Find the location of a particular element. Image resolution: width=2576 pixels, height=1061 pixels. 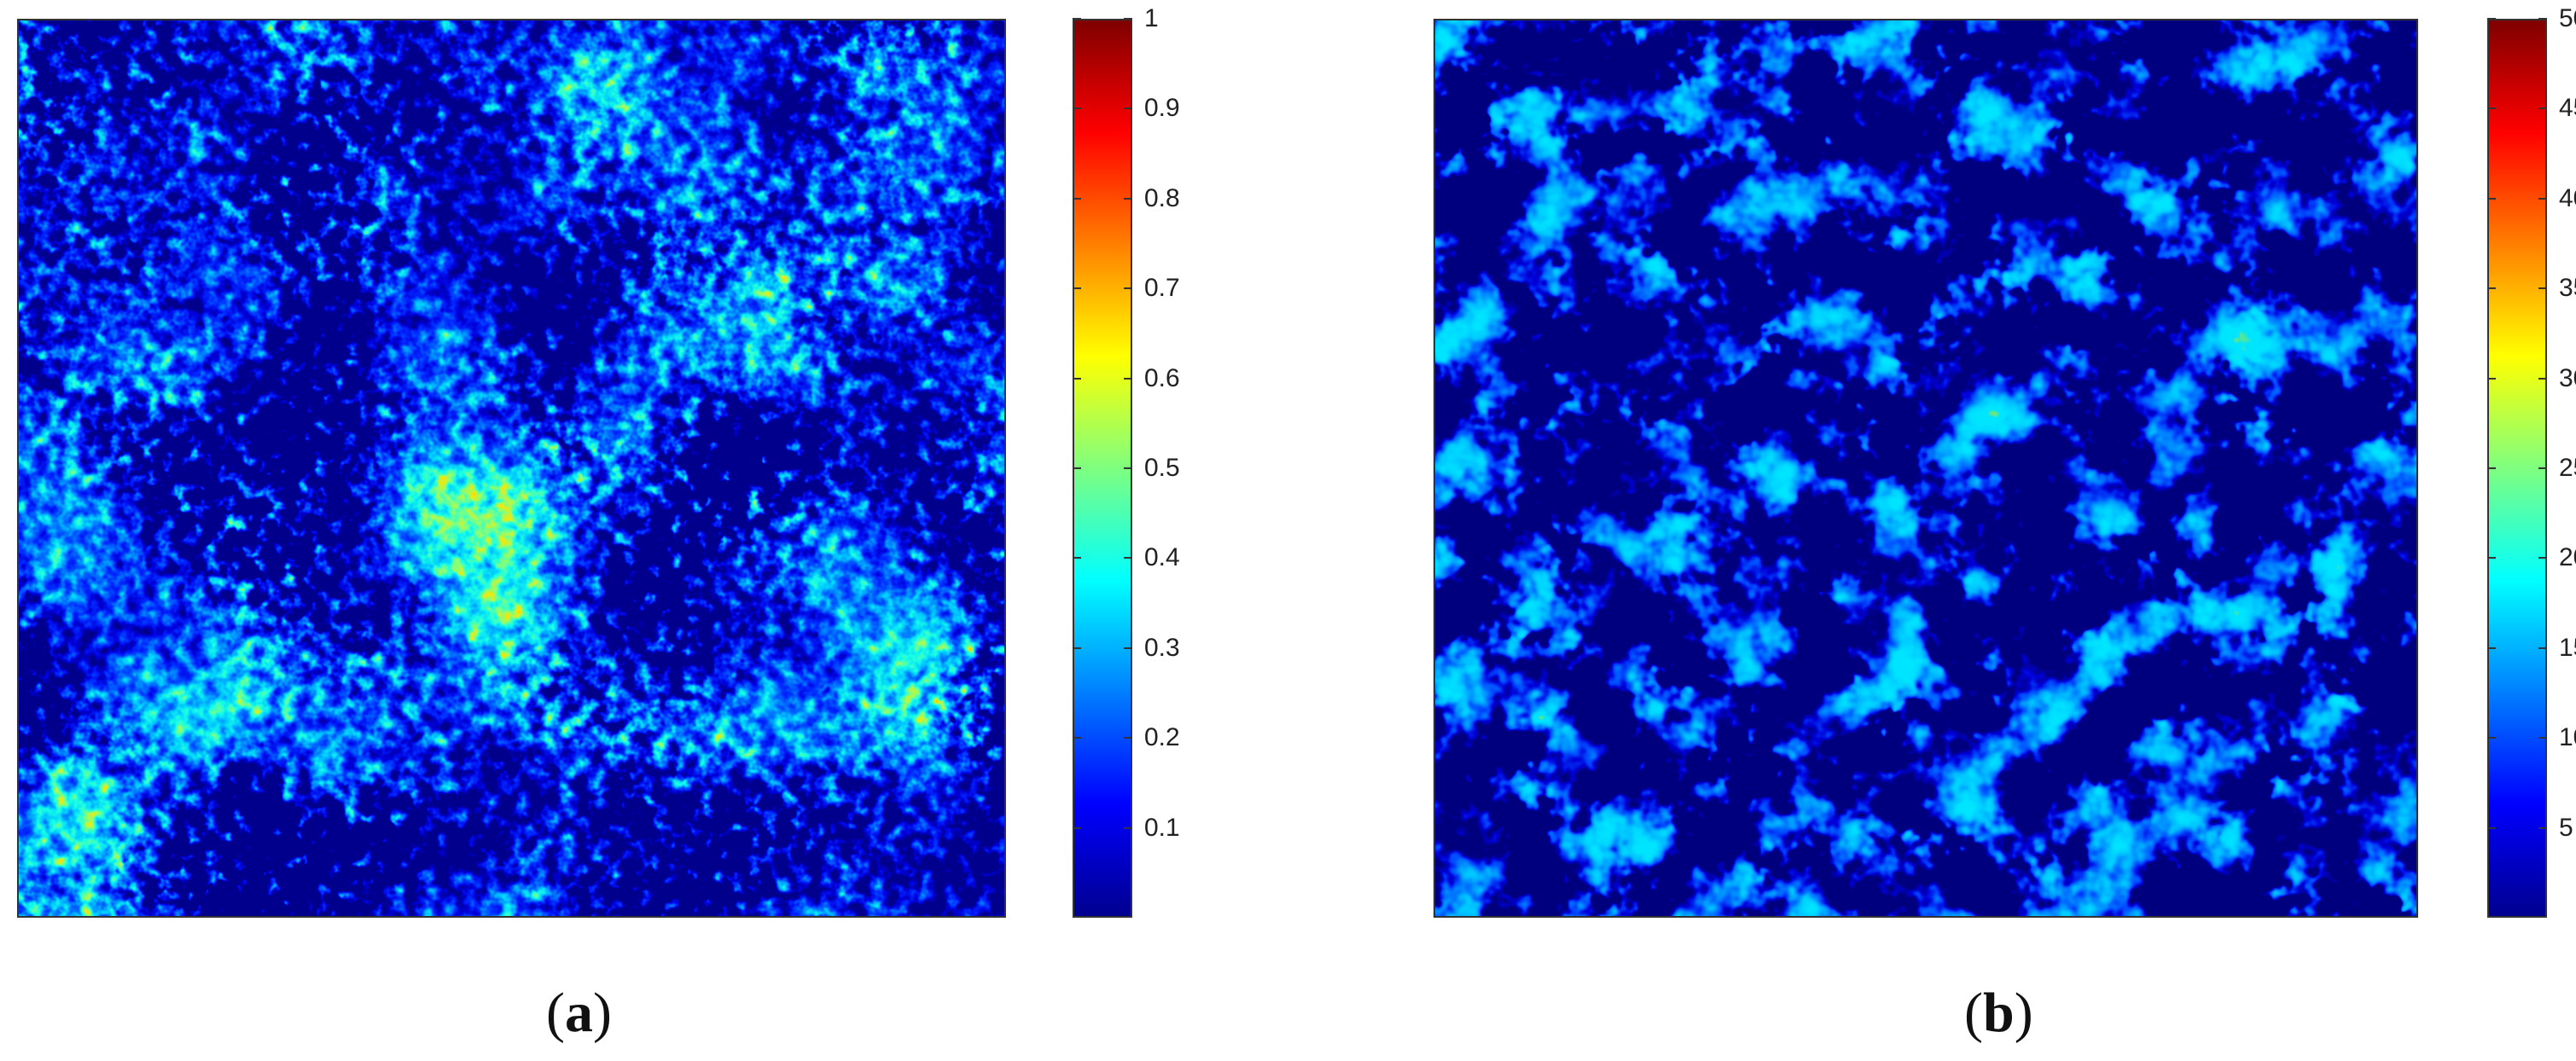

panel-b-caption: (b) is located at coordinates (1999, 1013).